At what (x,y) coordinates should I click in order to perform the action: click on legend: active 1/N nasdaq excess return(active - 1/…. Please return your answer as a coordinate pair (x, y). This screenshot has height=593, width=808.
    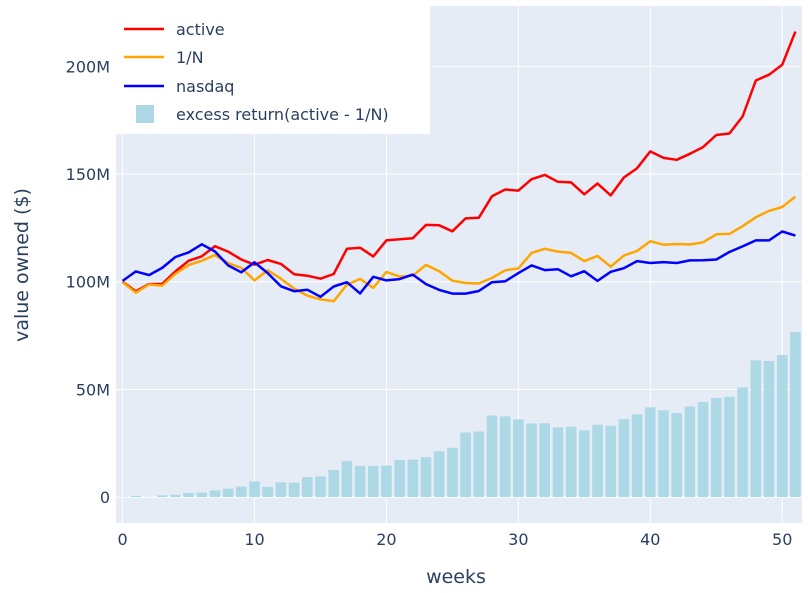
    Looking at the image, I should click on (273, 70).